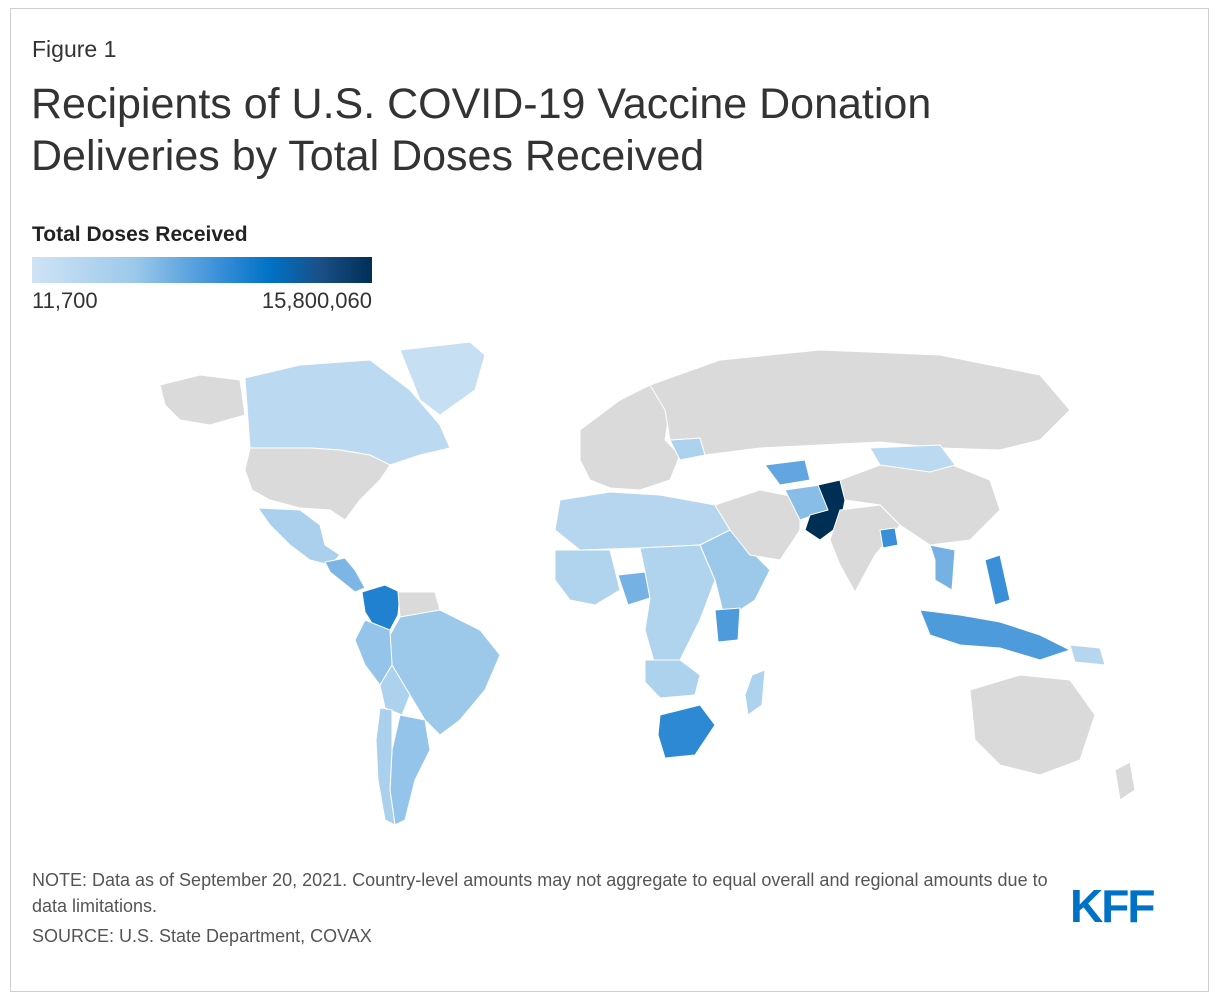  I want to click on region-middle-east, so click(757, 525).